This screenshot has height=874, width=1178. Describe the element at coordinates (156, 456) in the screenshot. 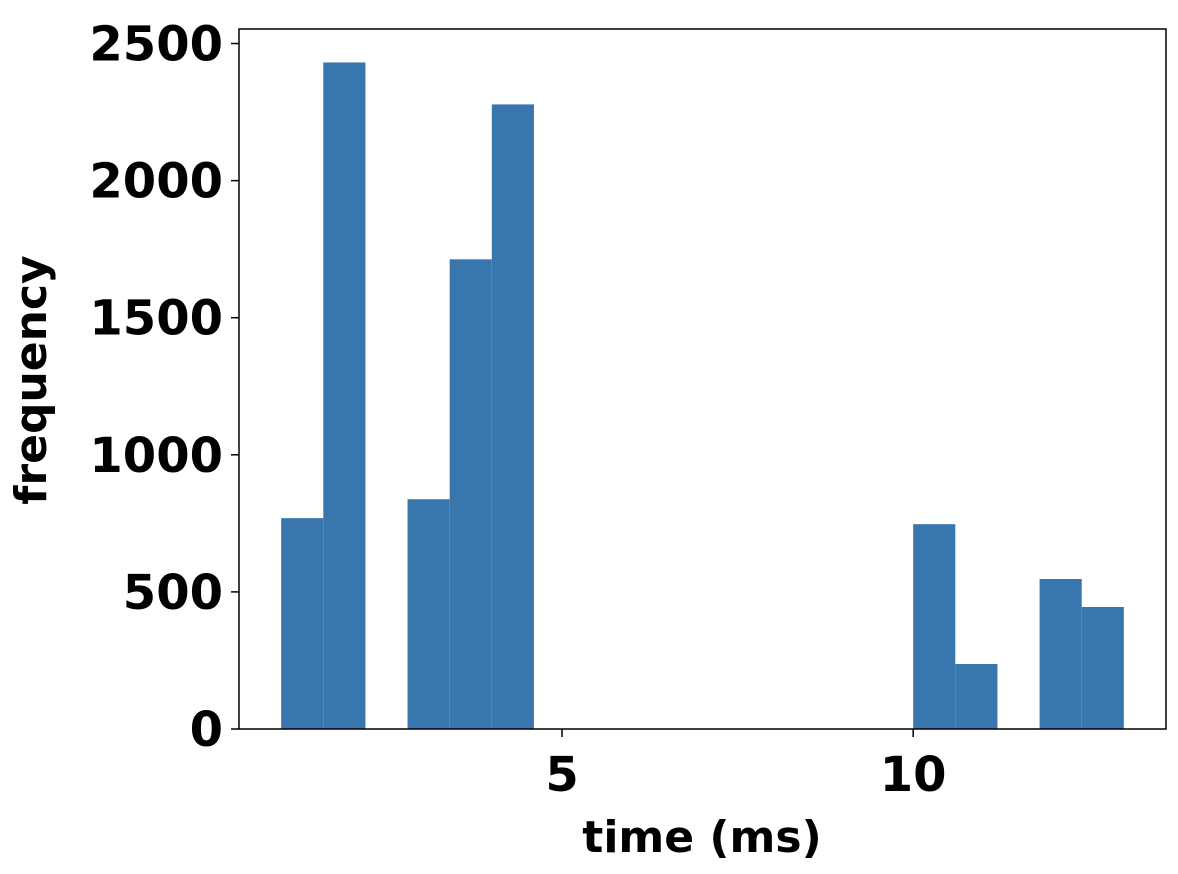

I see `y-tick-label: 1000` at that location.